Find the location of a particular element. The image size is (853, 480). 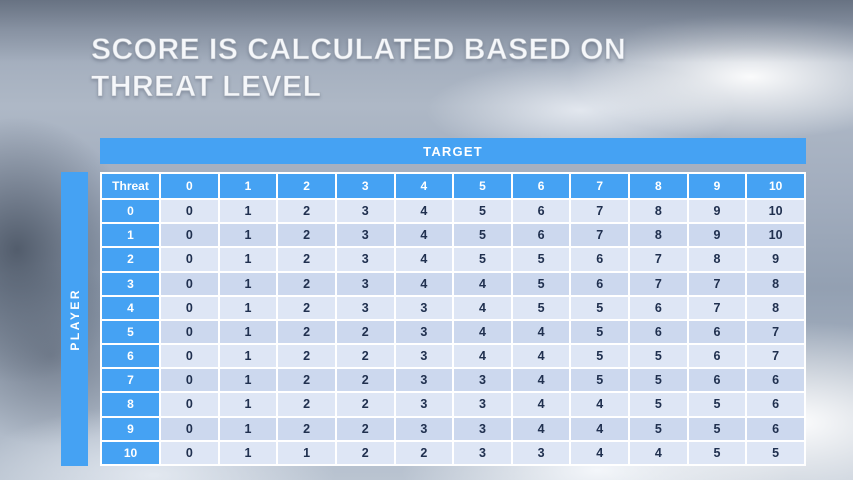

column-header: 2 is located at coordinates (306, 186).